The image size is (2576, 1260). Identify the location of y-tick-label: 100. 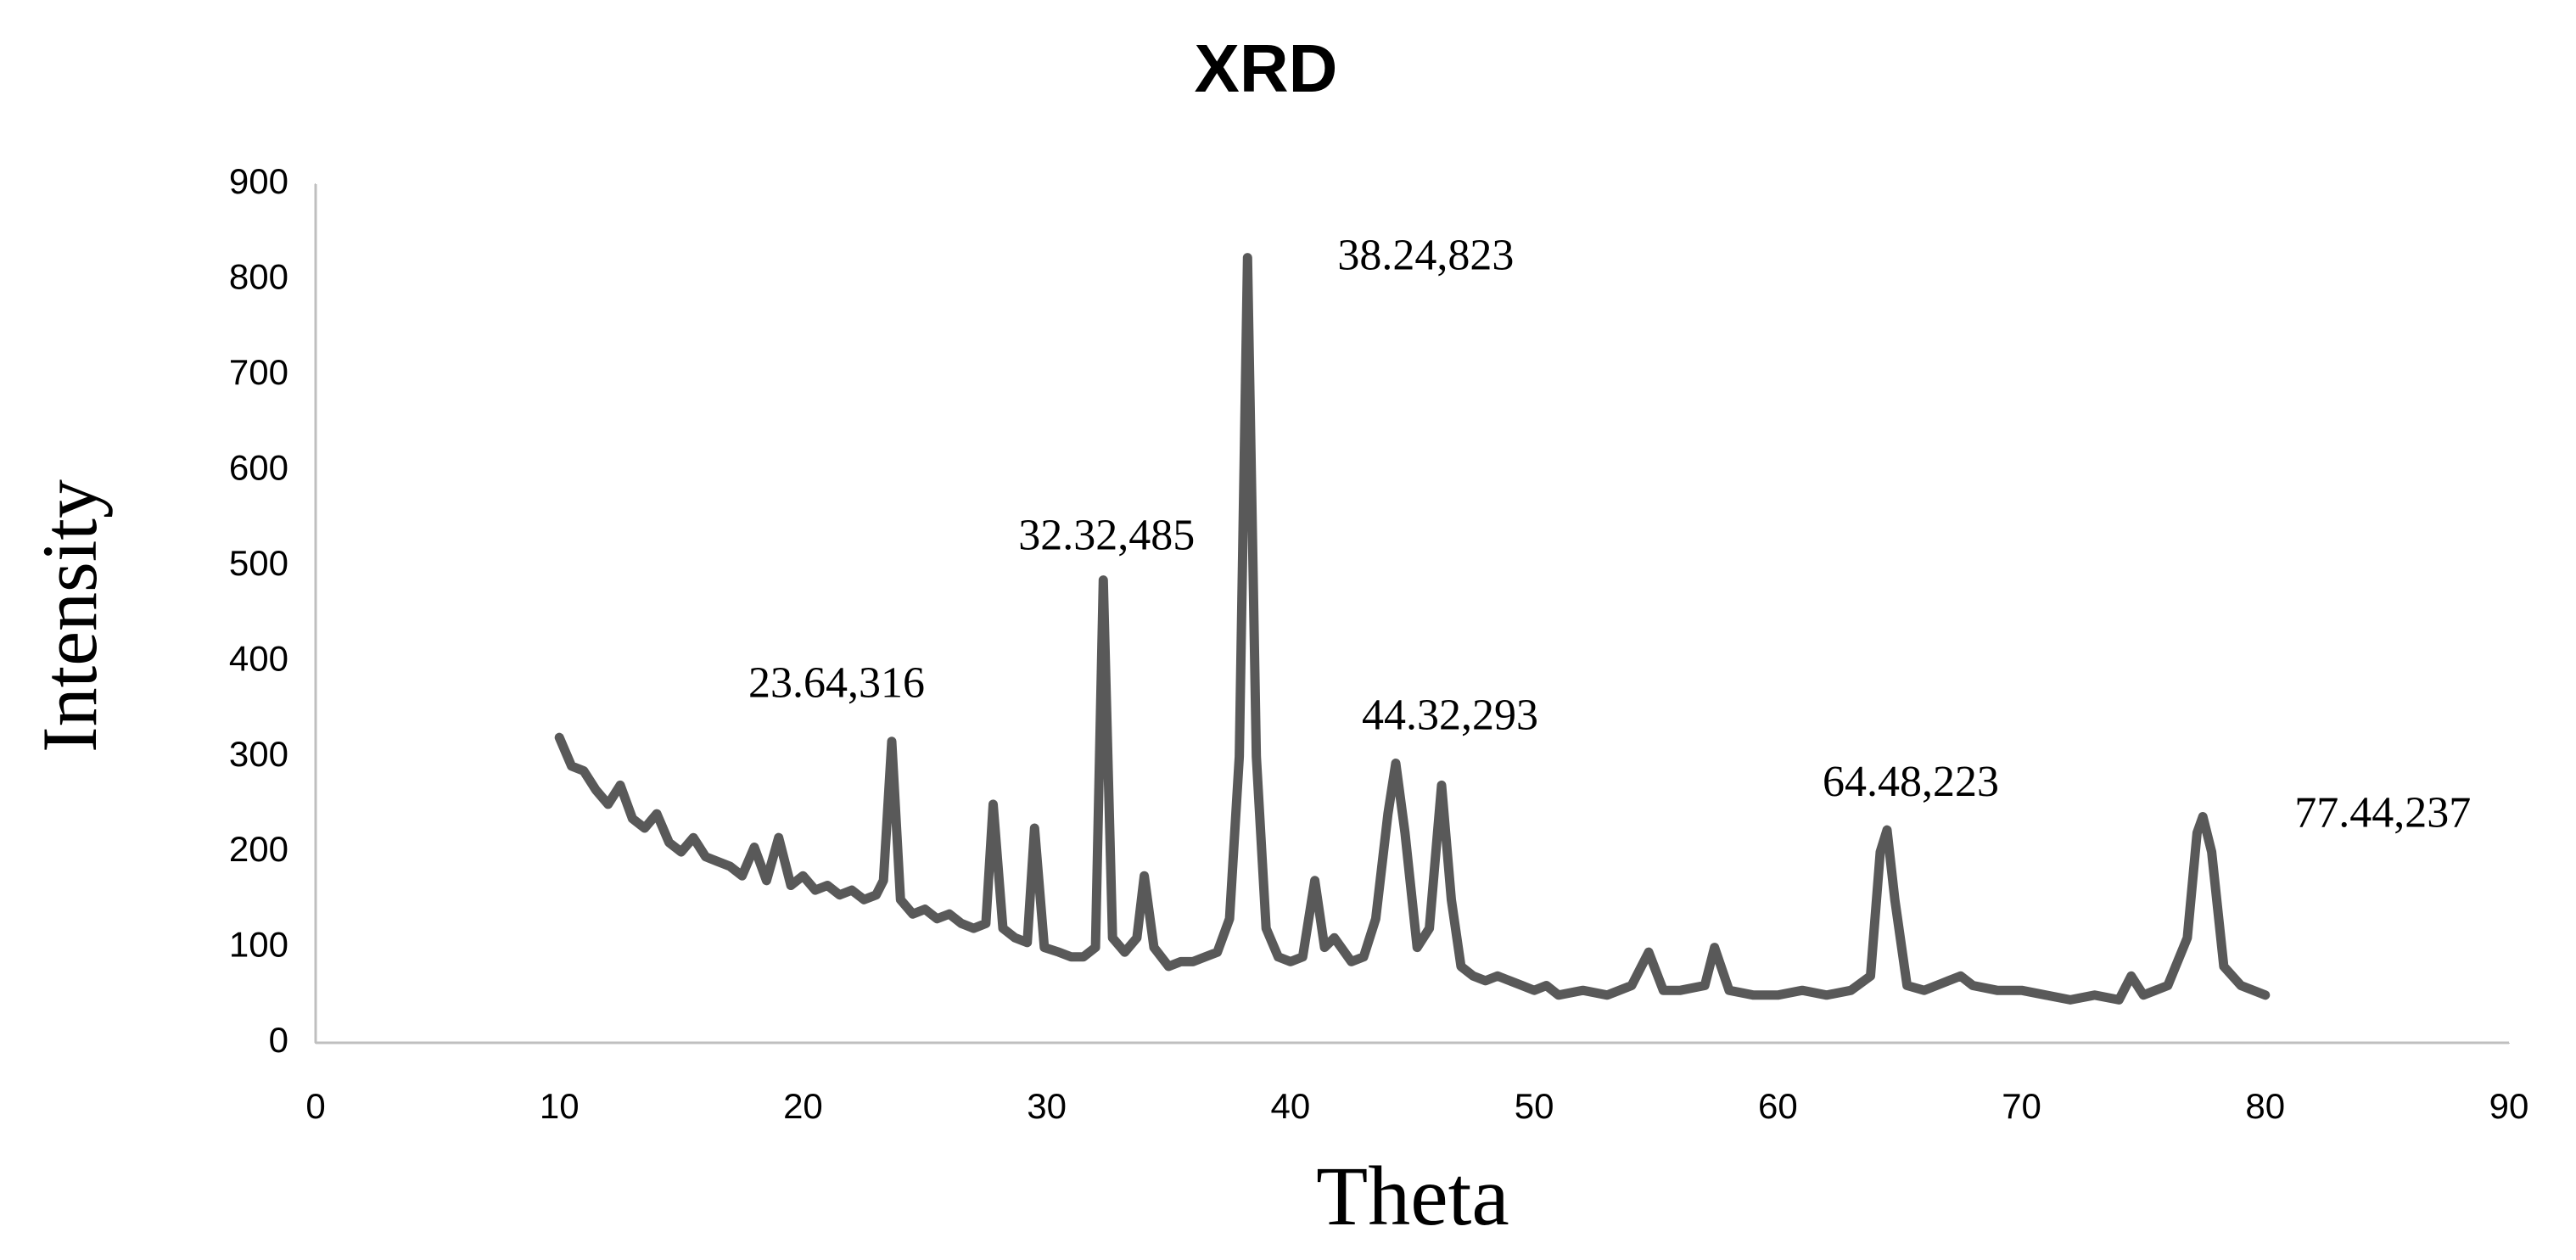
(258, 945).